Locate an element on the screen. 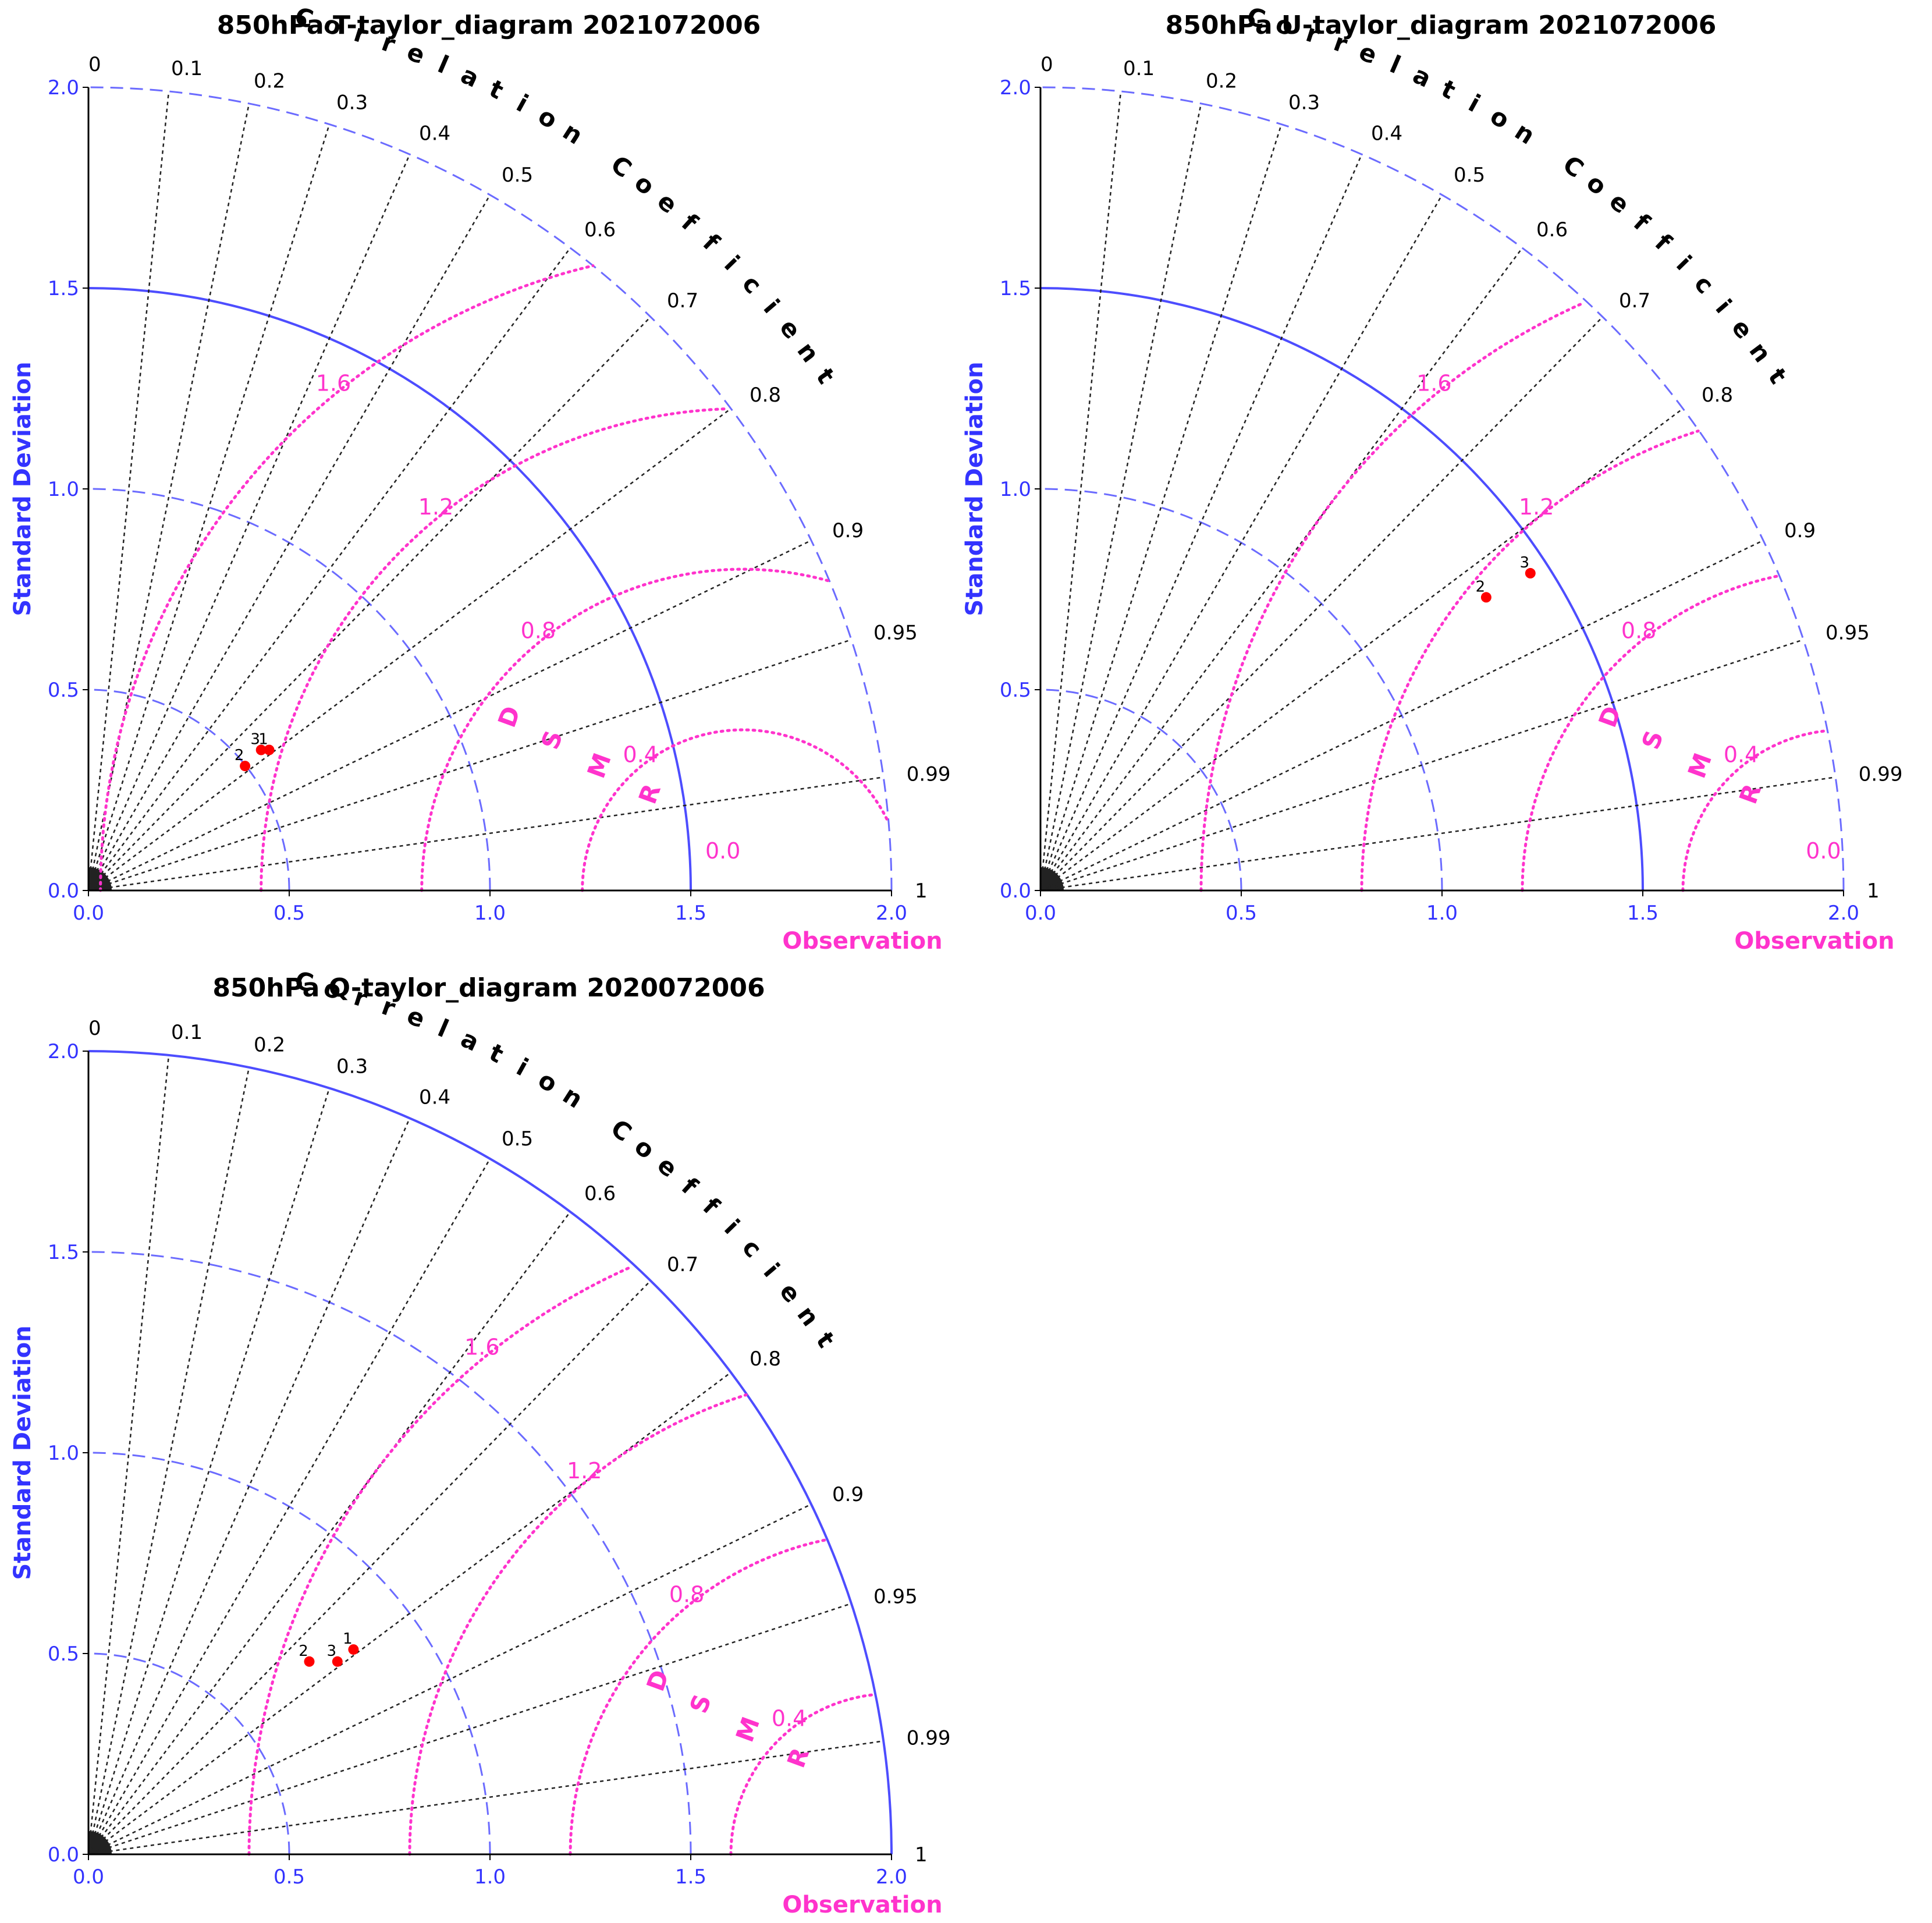 The width and height of the screenshot is (1932, 1923). y-tick-label: 1.0 is located at coordinates (1015, 490).